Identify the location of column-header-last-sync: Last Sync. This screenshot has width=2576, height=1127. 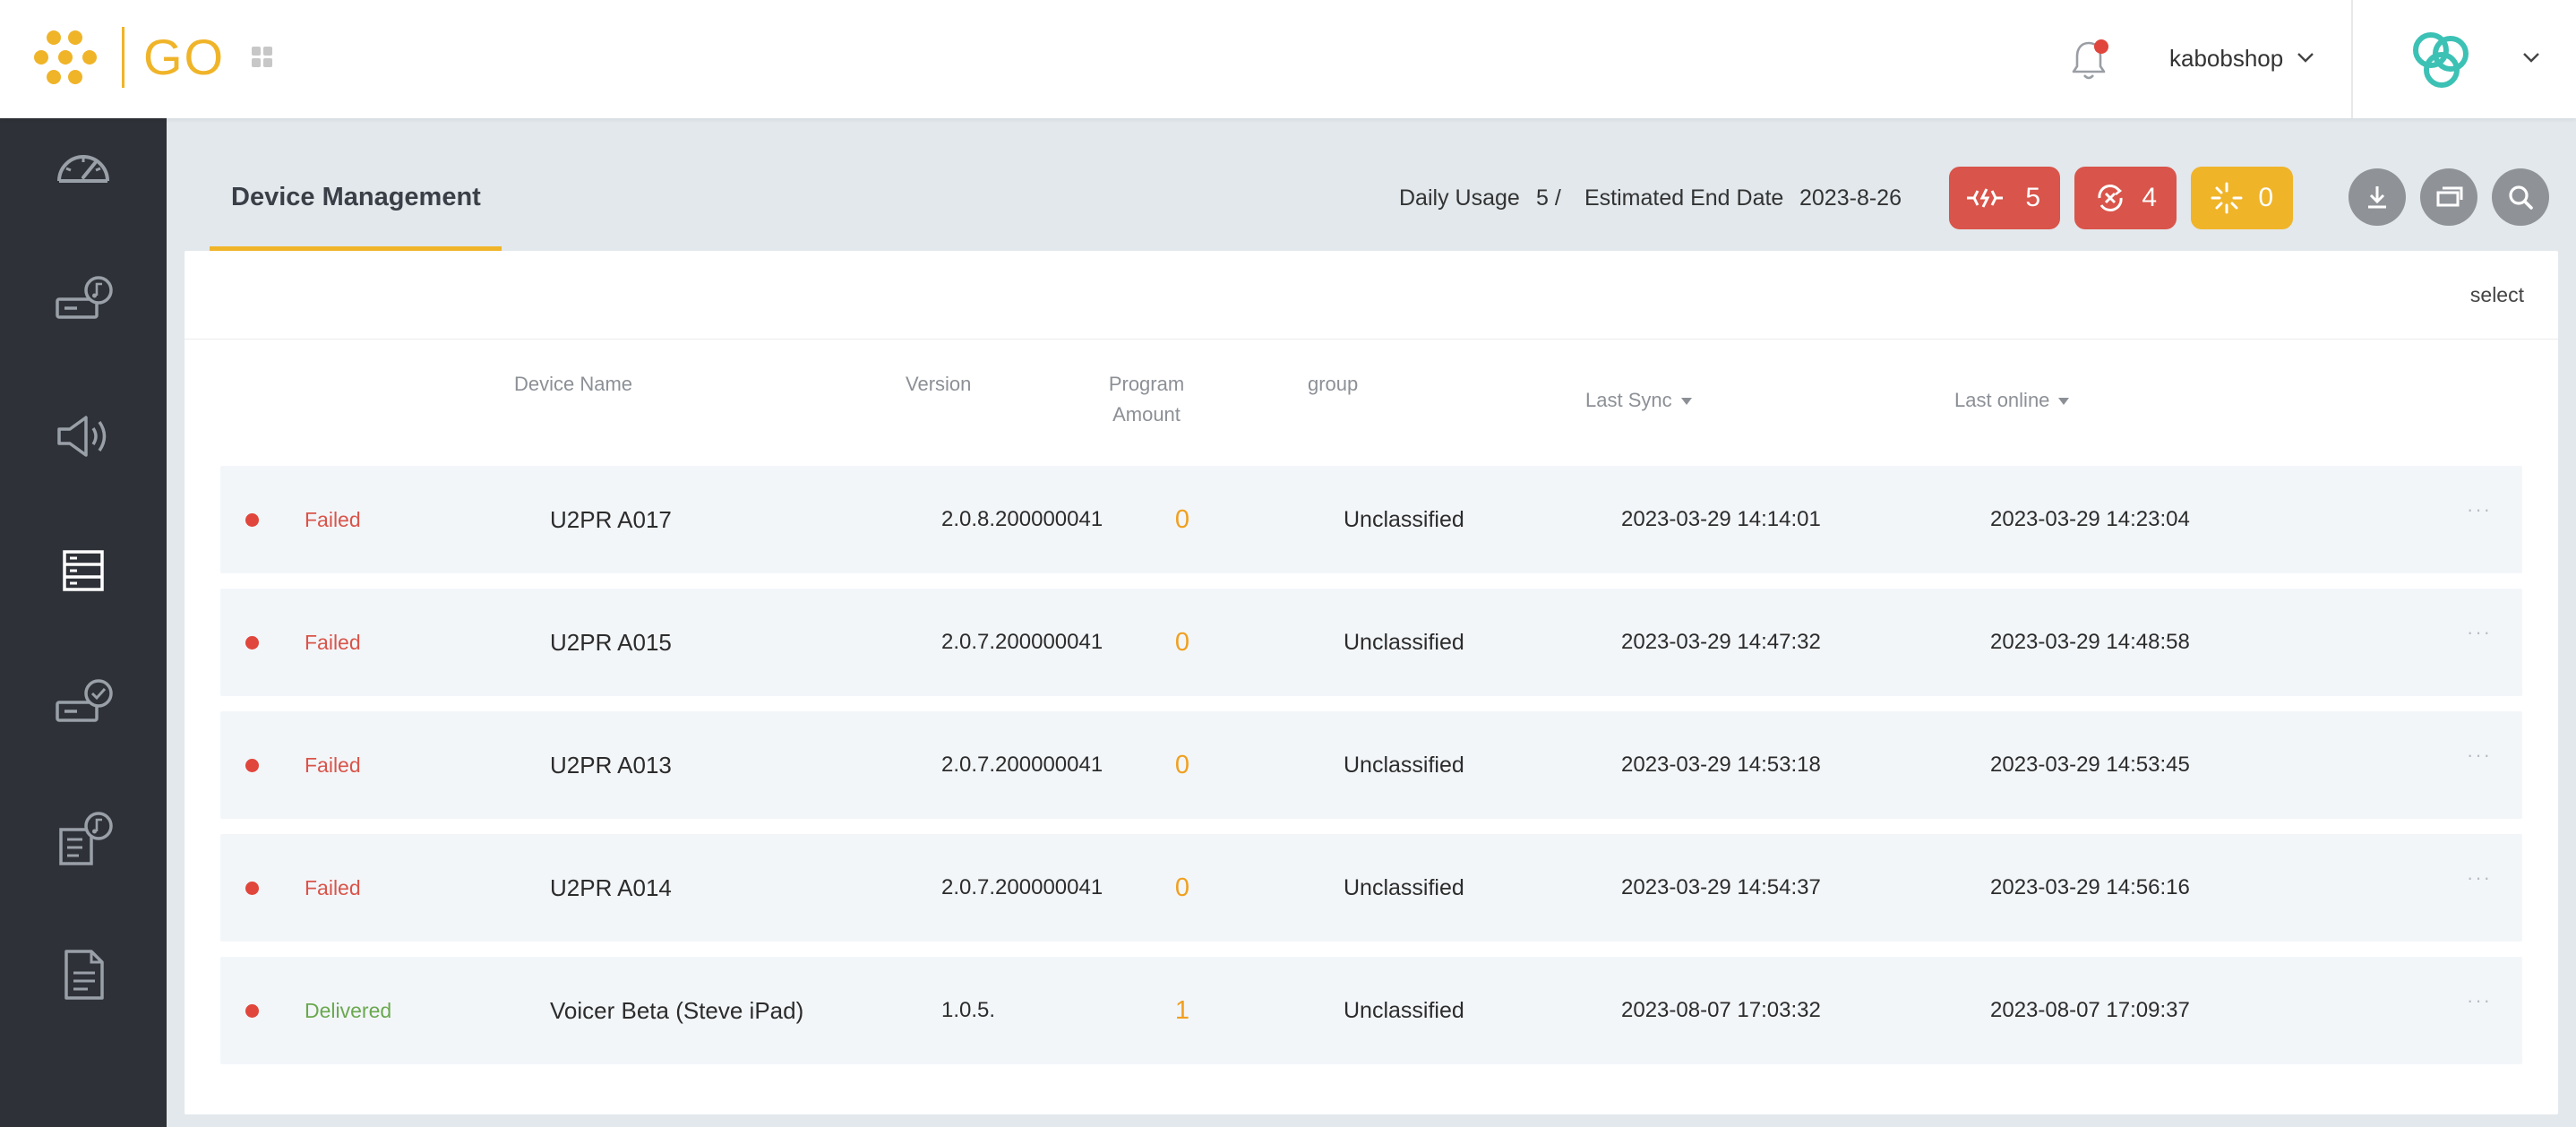
(1638, 400).